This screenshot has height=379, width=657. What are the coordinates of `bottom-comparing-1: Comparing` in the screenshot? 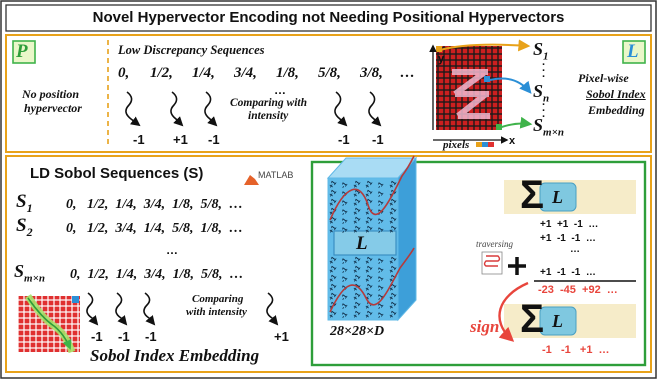 It's located at (218, 299).